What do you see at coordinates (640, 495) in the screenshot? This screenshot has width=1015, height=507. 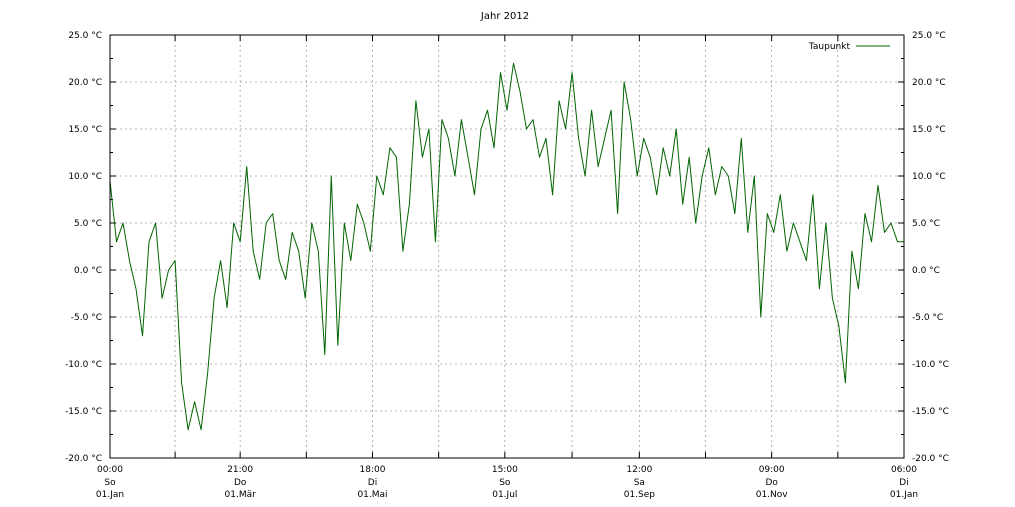 I see `x-tick-date: 01.Sep` at bounding box center [640, 495].